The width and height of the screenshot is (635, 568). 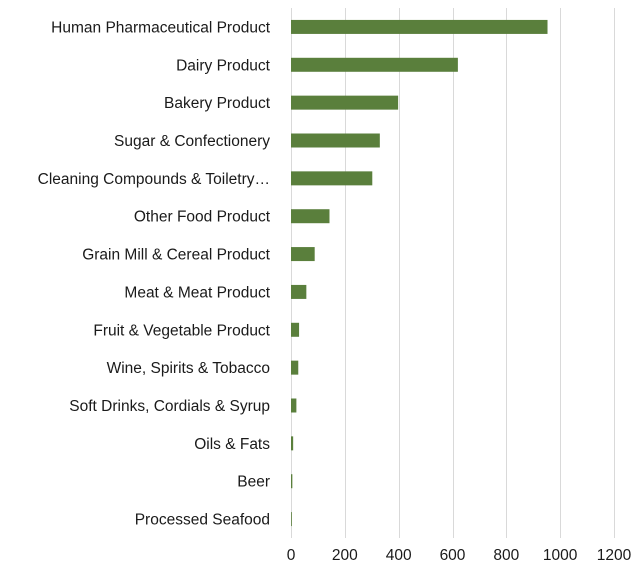 I want to click on category-label: Processed Seafood, so click(x=202, y=520).